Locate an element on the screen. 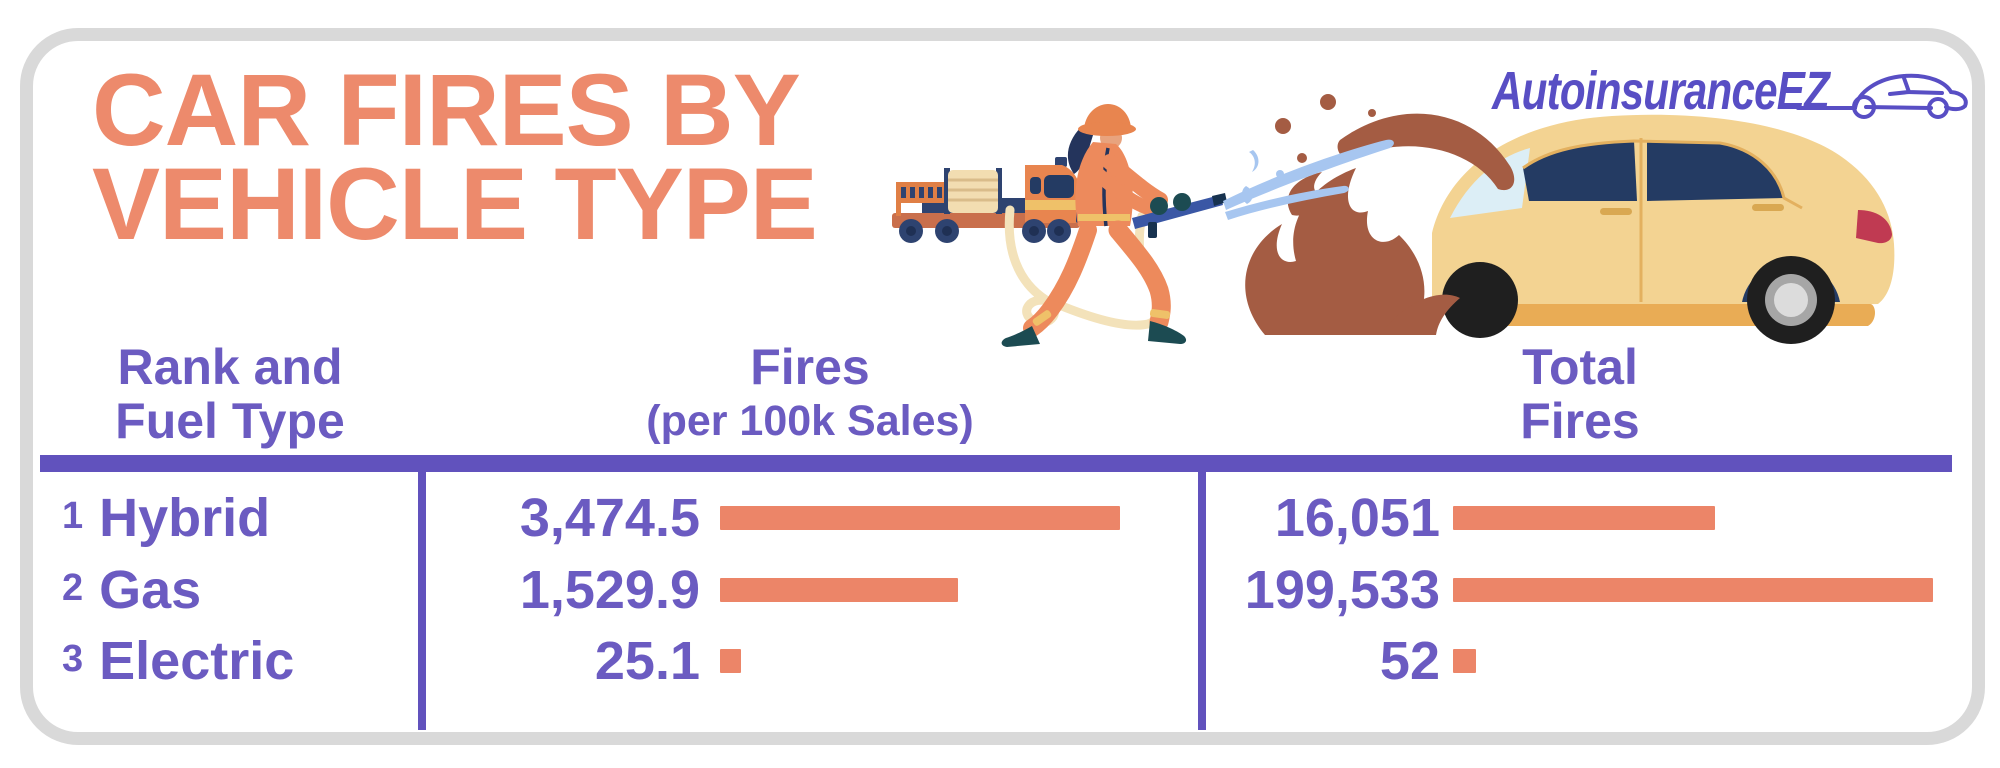 This screenshot has width=2000, height=768. electric-fires-per-100k-bar is located at coordinates (730, 661).